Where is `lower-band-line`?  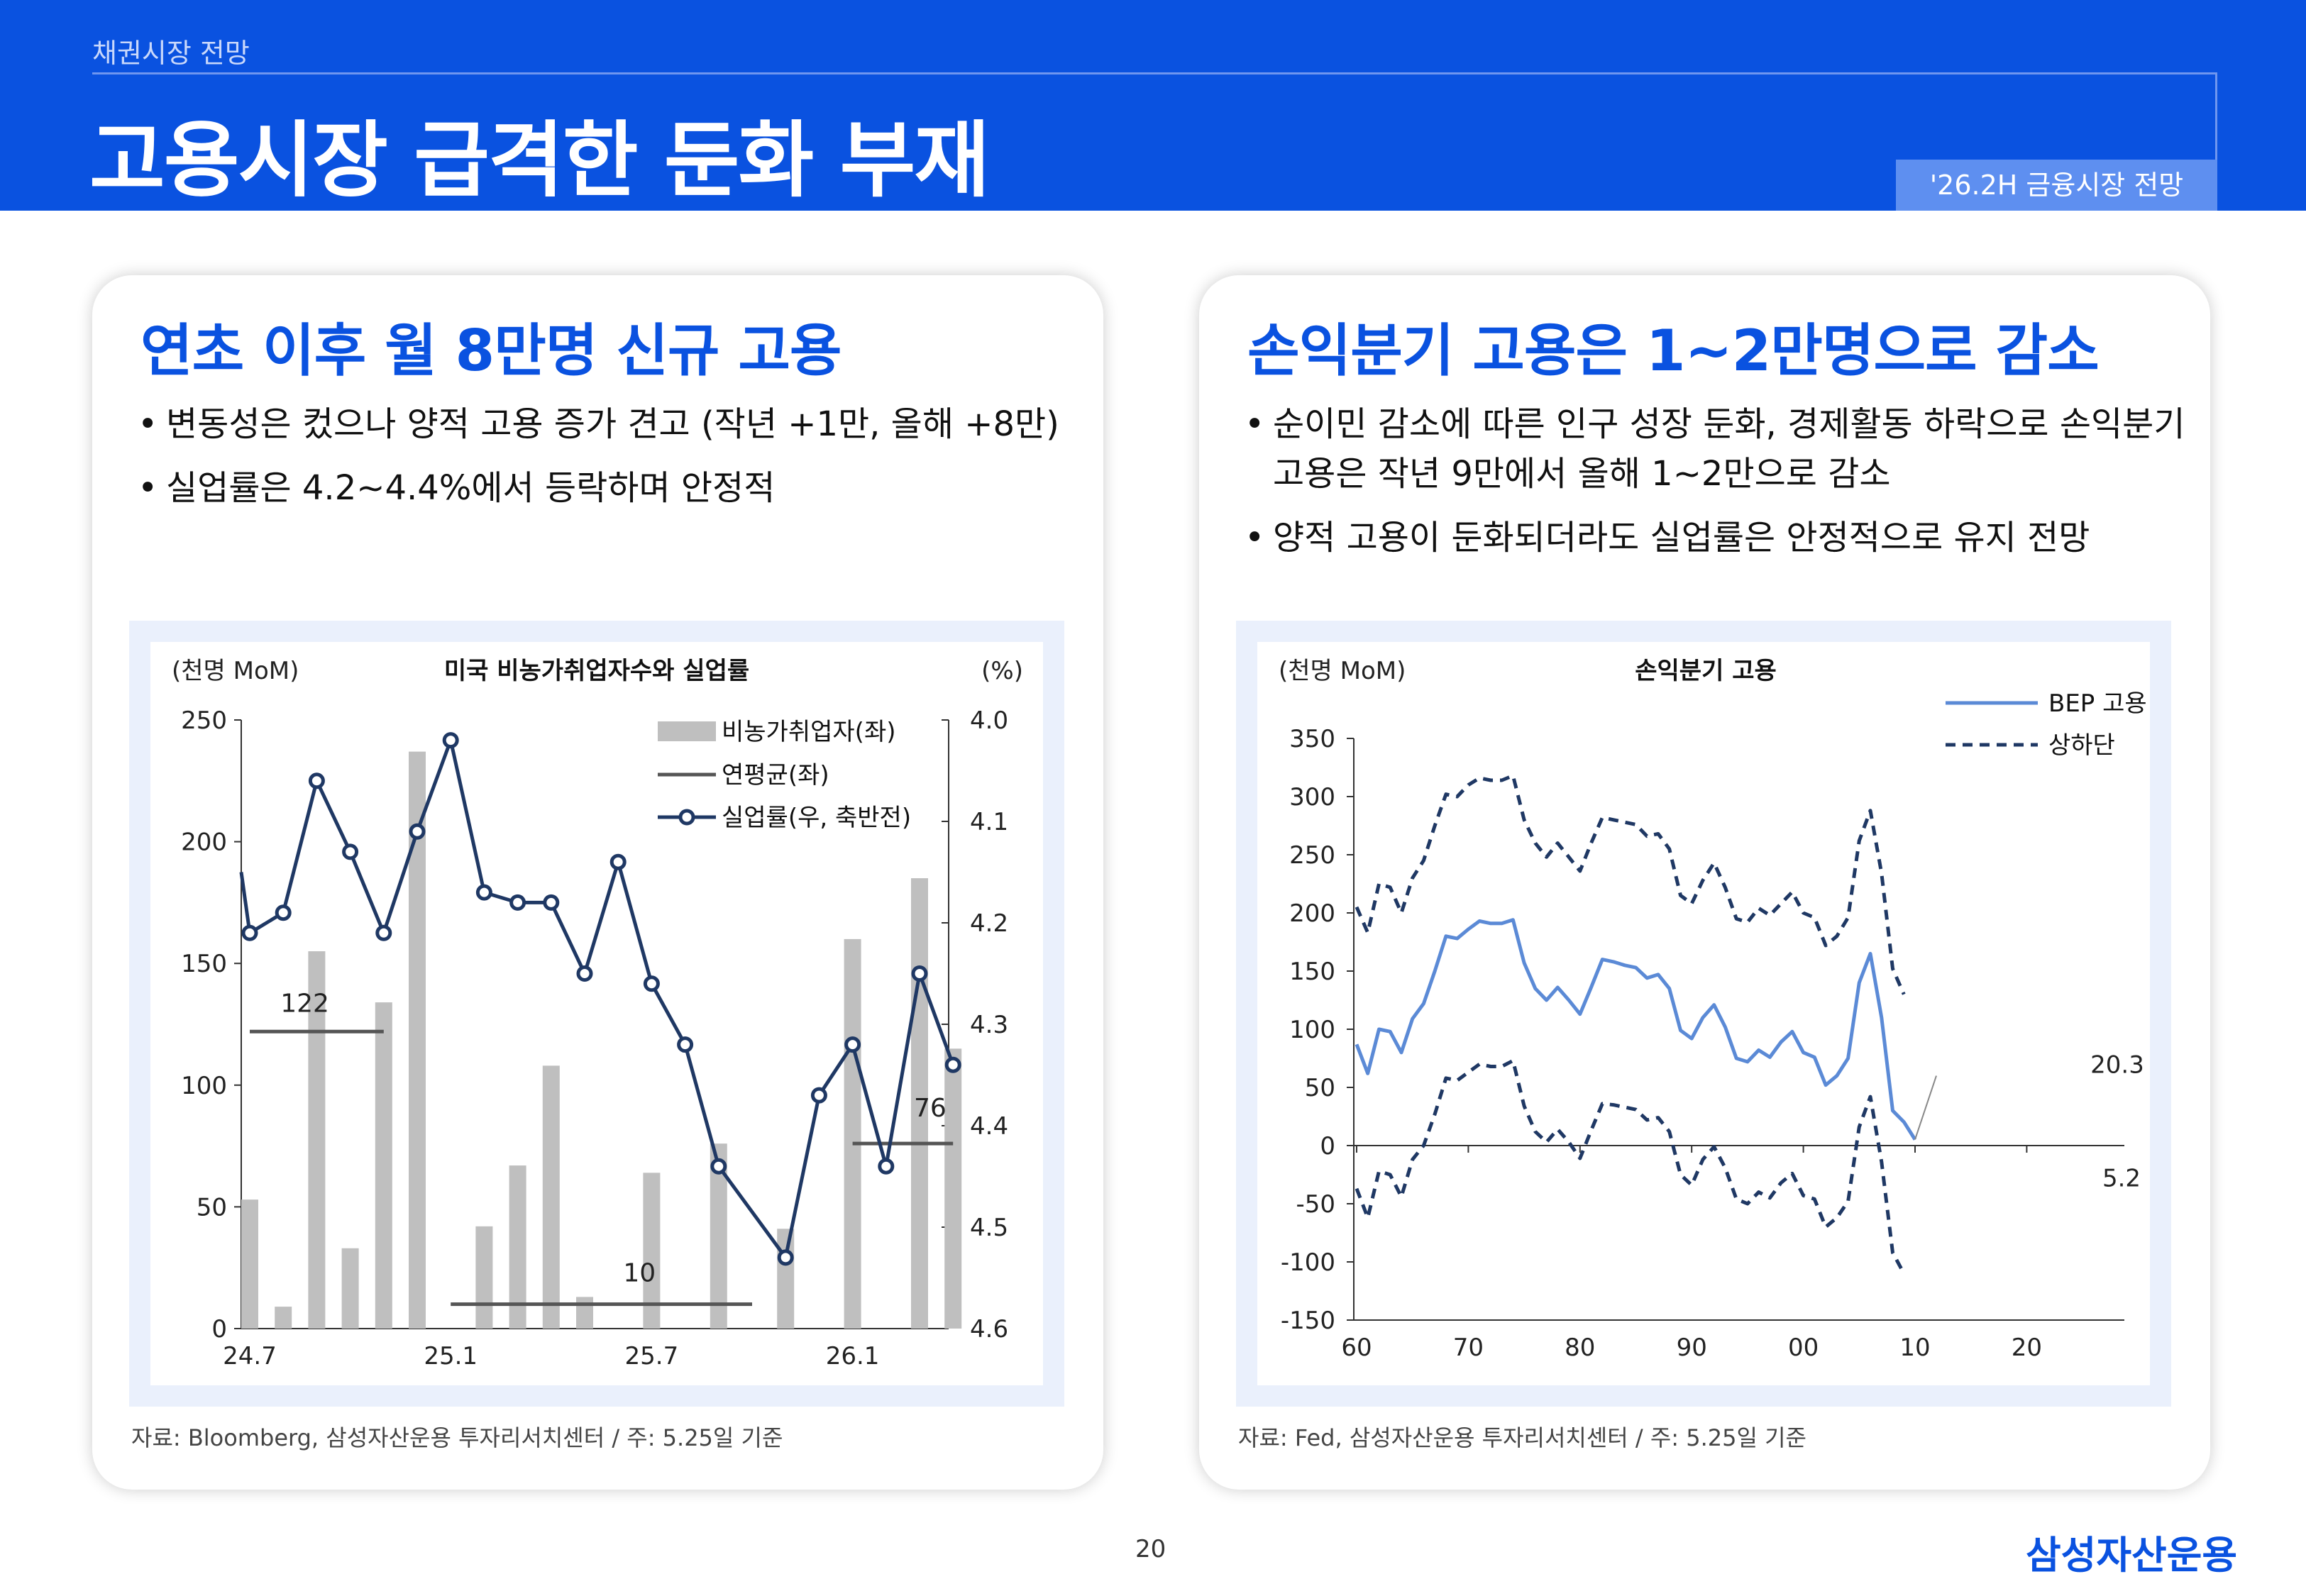
lower-band-line is located at coordinates (1631, 1166).